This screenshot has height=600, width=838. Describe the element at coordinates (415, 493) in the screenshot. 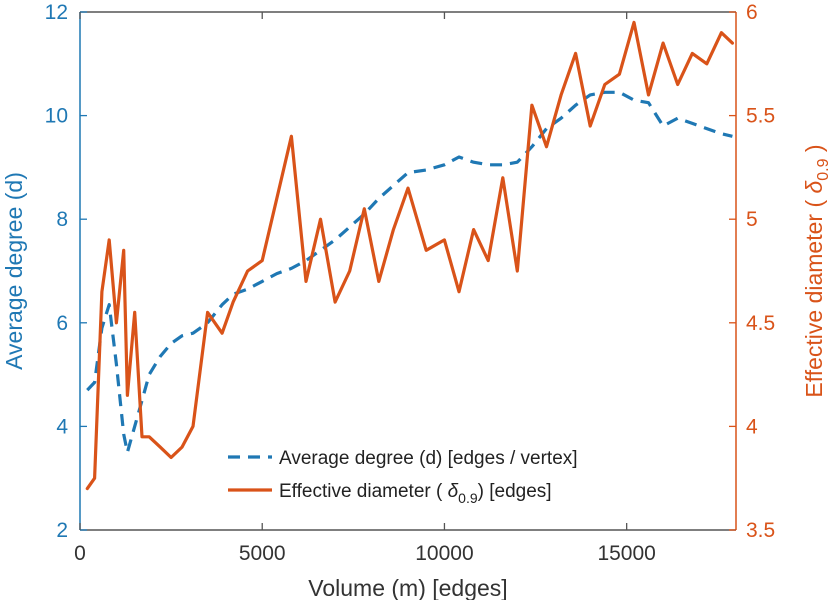

I see `legend-effective-diameter-label: Effective diameter ( δ0.9) [edges]` at that location.